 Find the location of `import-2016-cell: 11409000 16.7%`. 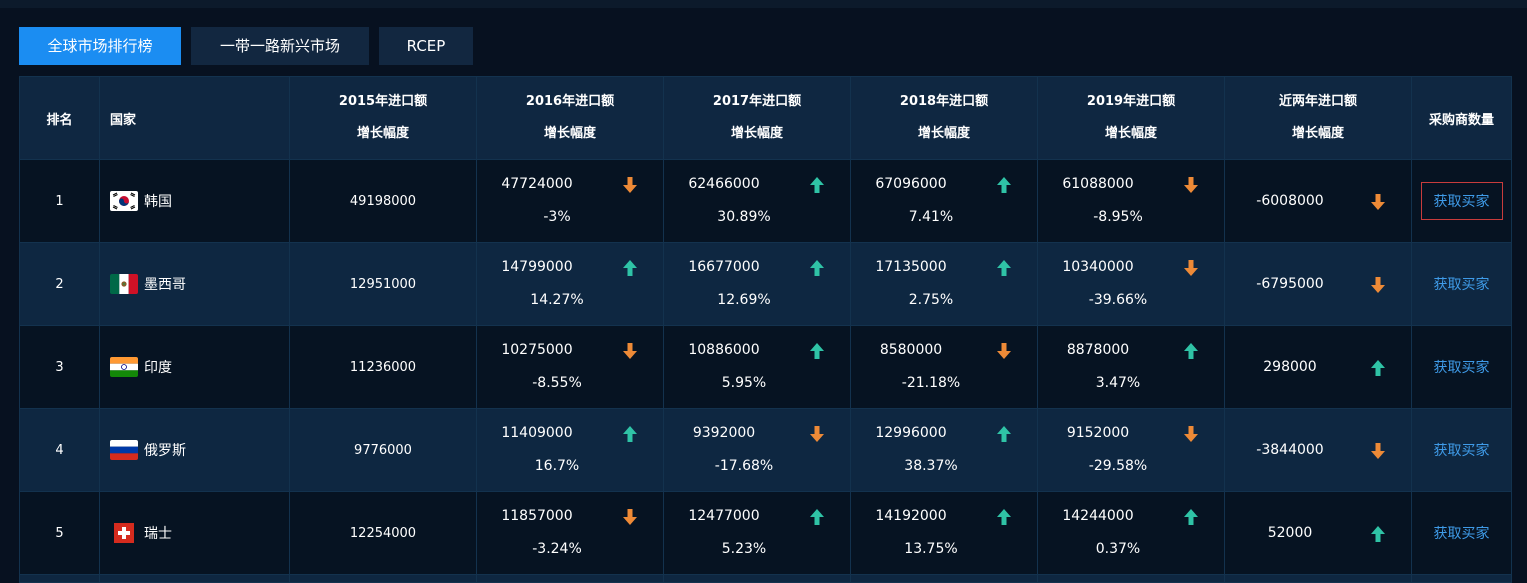

import-2016-cell: 11409000 16.7% is located at coordinates (570, 450).